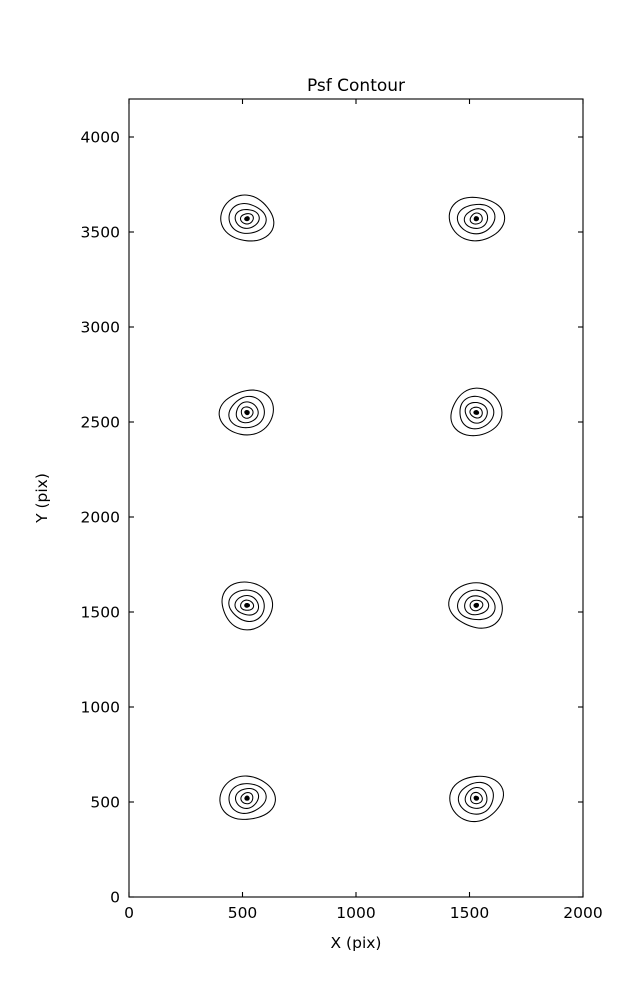 This screenshot has height=1000, width=637. Describe the element at coordinates (100, 138) in the screenshot. I see `y-tick-label: 4000` at that location.